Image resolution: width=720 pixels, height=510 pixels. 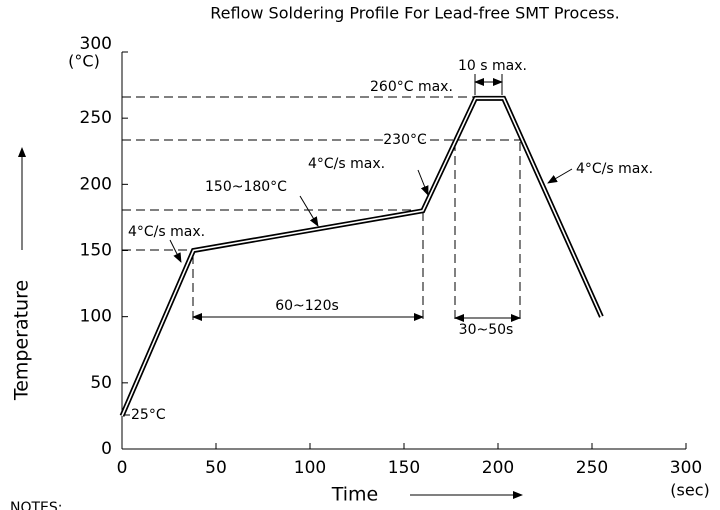 I want to click on y-tick-label: 50, so click(x=101, y=383).